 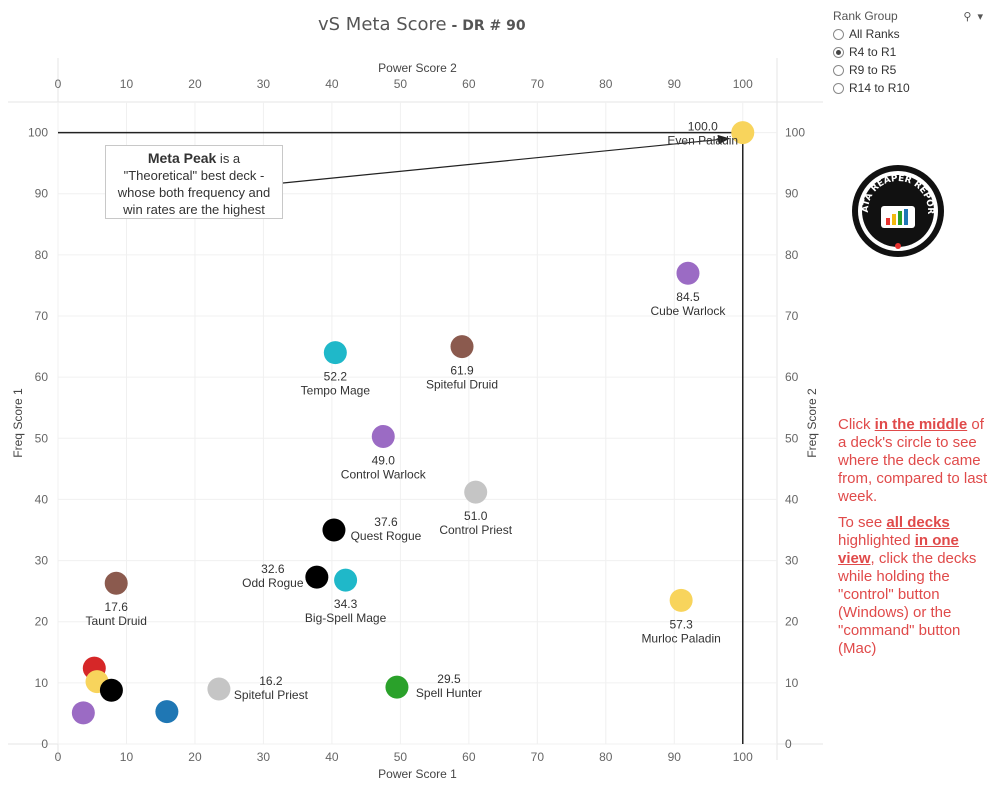 I want to click on y-tick-right: 70, so click(x=792, y=316).